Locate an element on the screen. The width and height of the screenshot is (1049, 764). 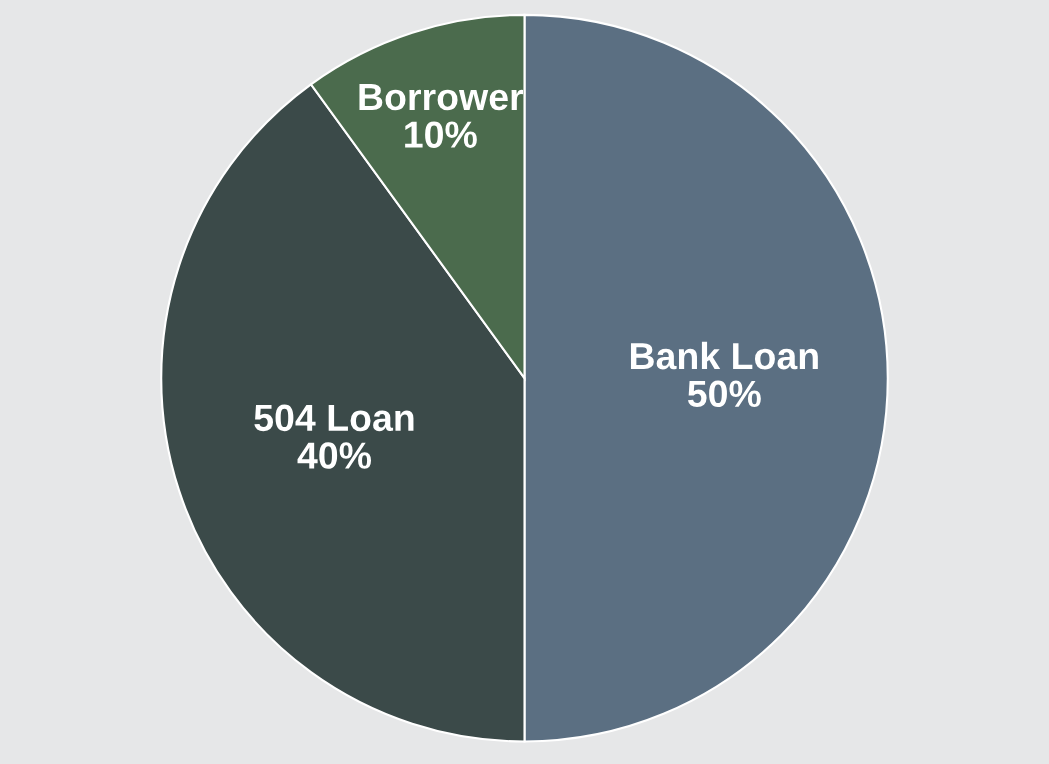
data-label: 10% is located at coordinates (441, 134).